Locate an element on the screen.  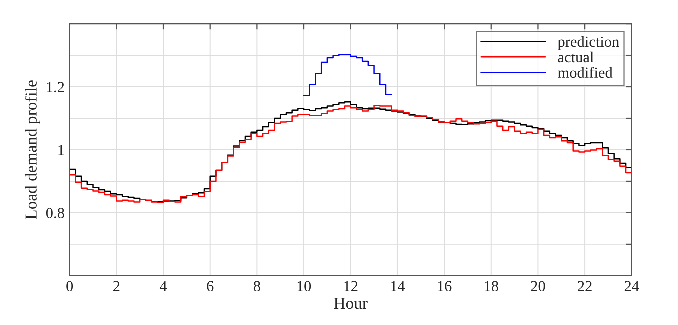
x-tick-label: 22 is located at coordinates (585, 286).